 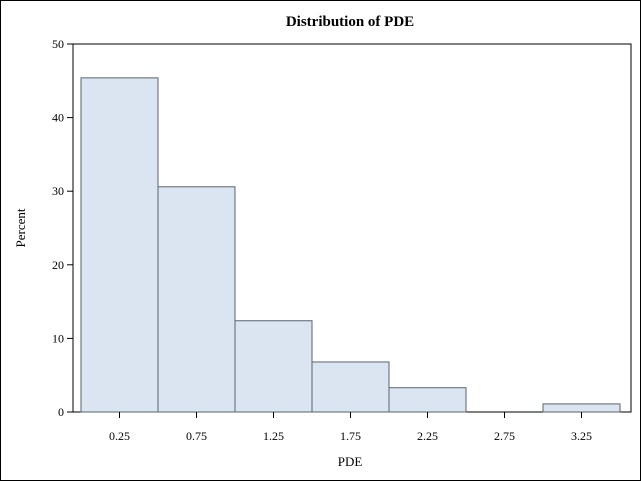 I want to click on x-tick-label: 2.75, so click(x=504, y=436).